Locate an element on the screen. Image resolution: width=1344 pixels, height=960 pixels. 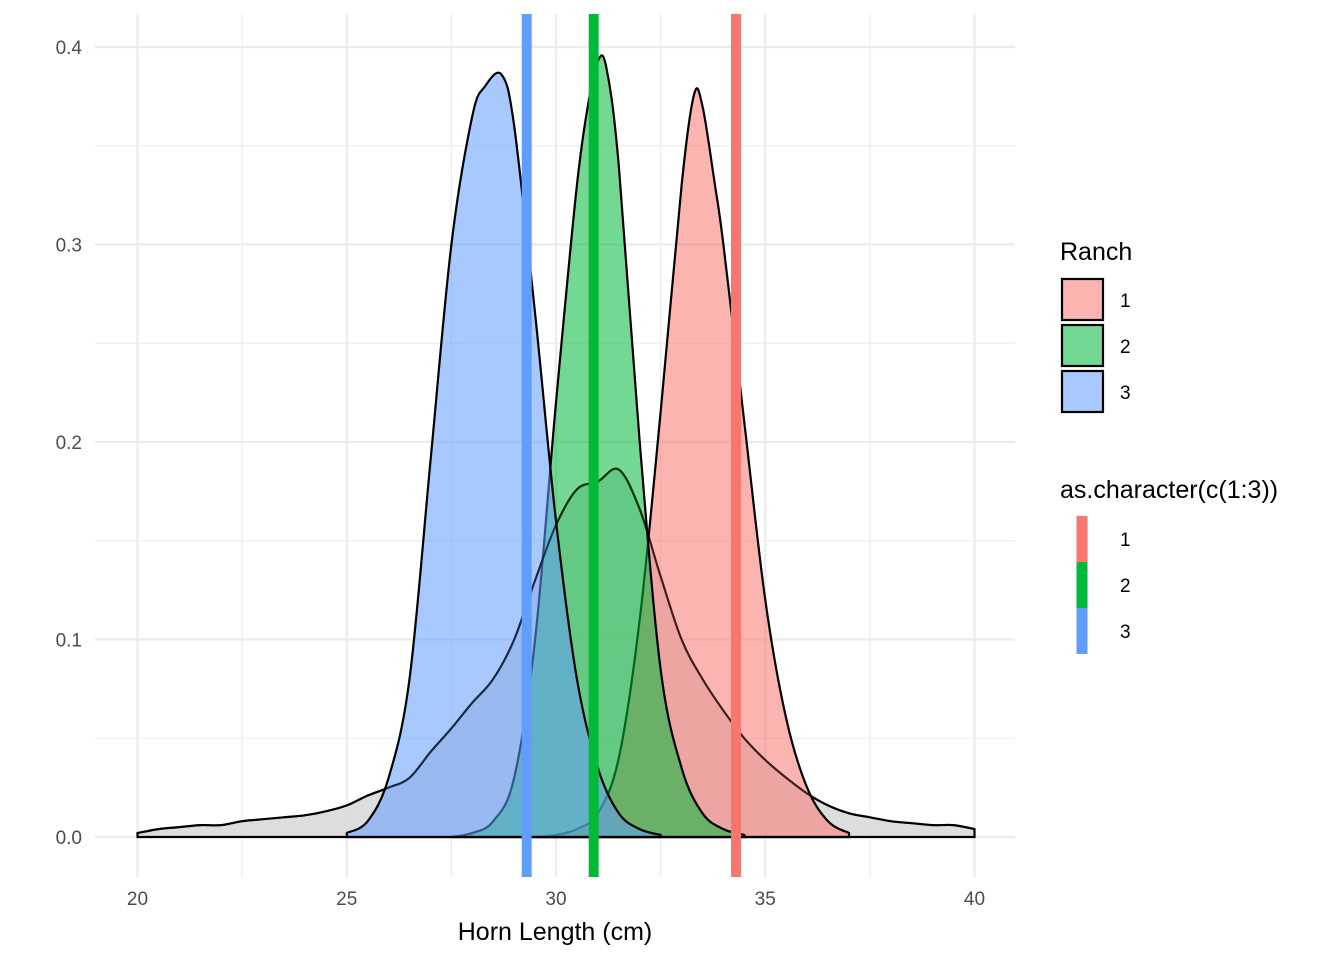
y-axis-ticks: 0.0 0.1 0.2 0.3 0.4 is located at coordinates (69, 443).